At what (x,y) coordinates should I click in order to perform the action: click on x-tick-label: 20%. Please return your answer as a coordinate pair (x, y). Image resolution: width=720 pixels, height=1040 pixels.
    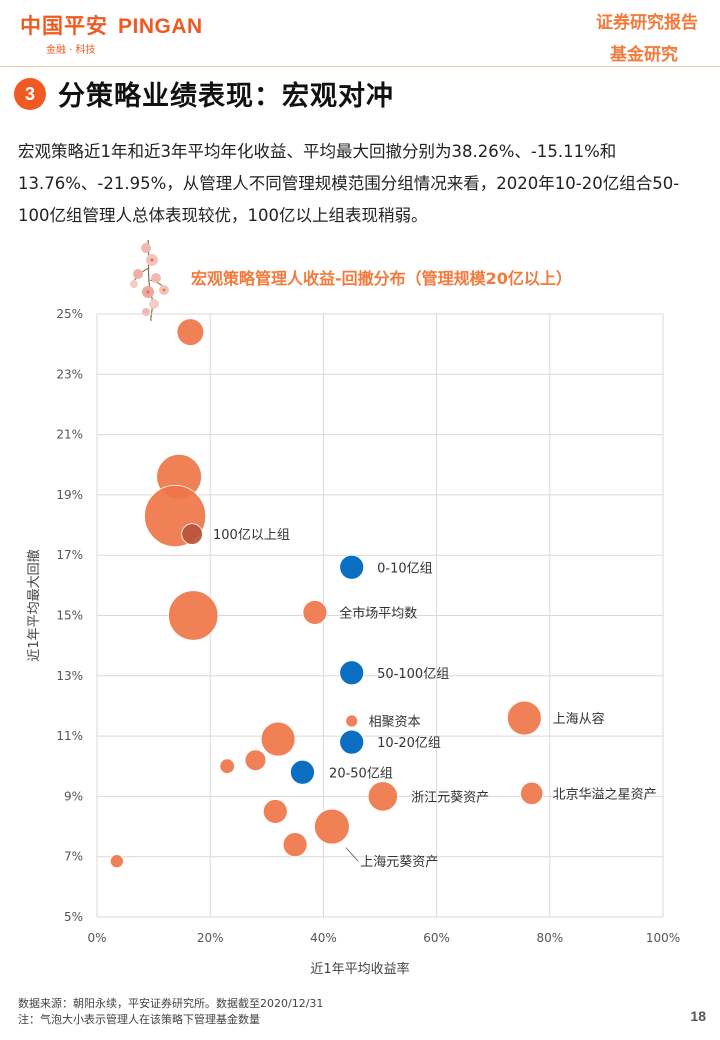
    Looking at the image, I should click on (210, 938).